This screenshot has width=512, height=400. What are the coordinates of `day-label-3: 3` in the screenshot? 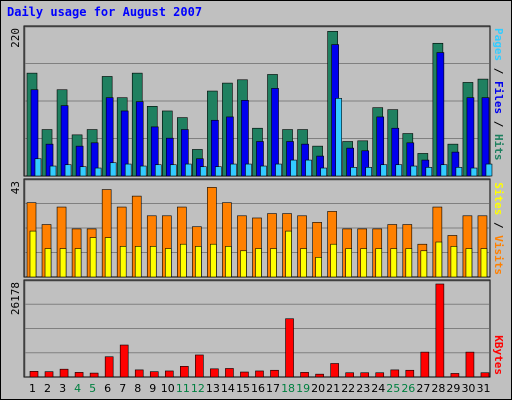 It's located at (62, 388).